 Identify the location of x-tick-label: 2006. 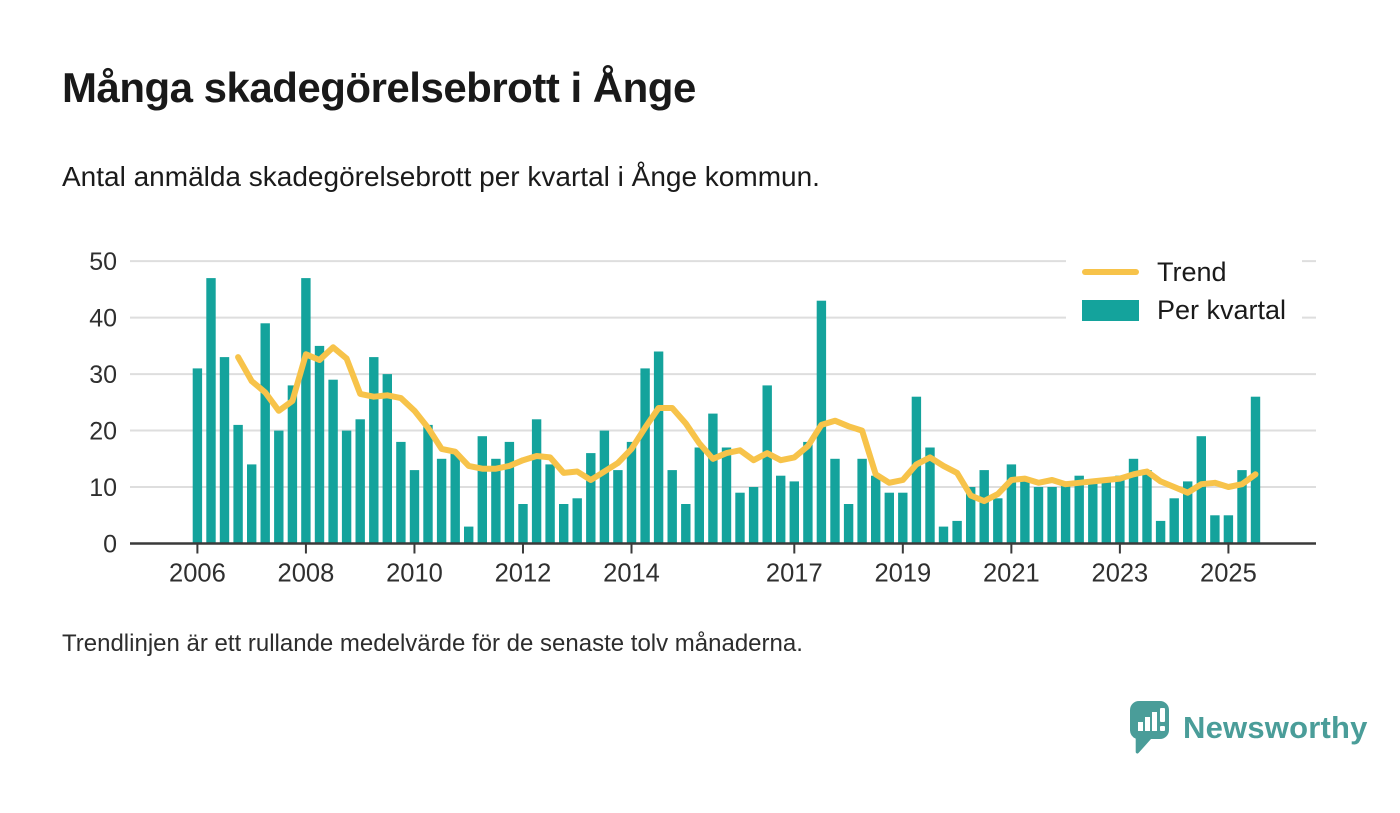
(197, 574).